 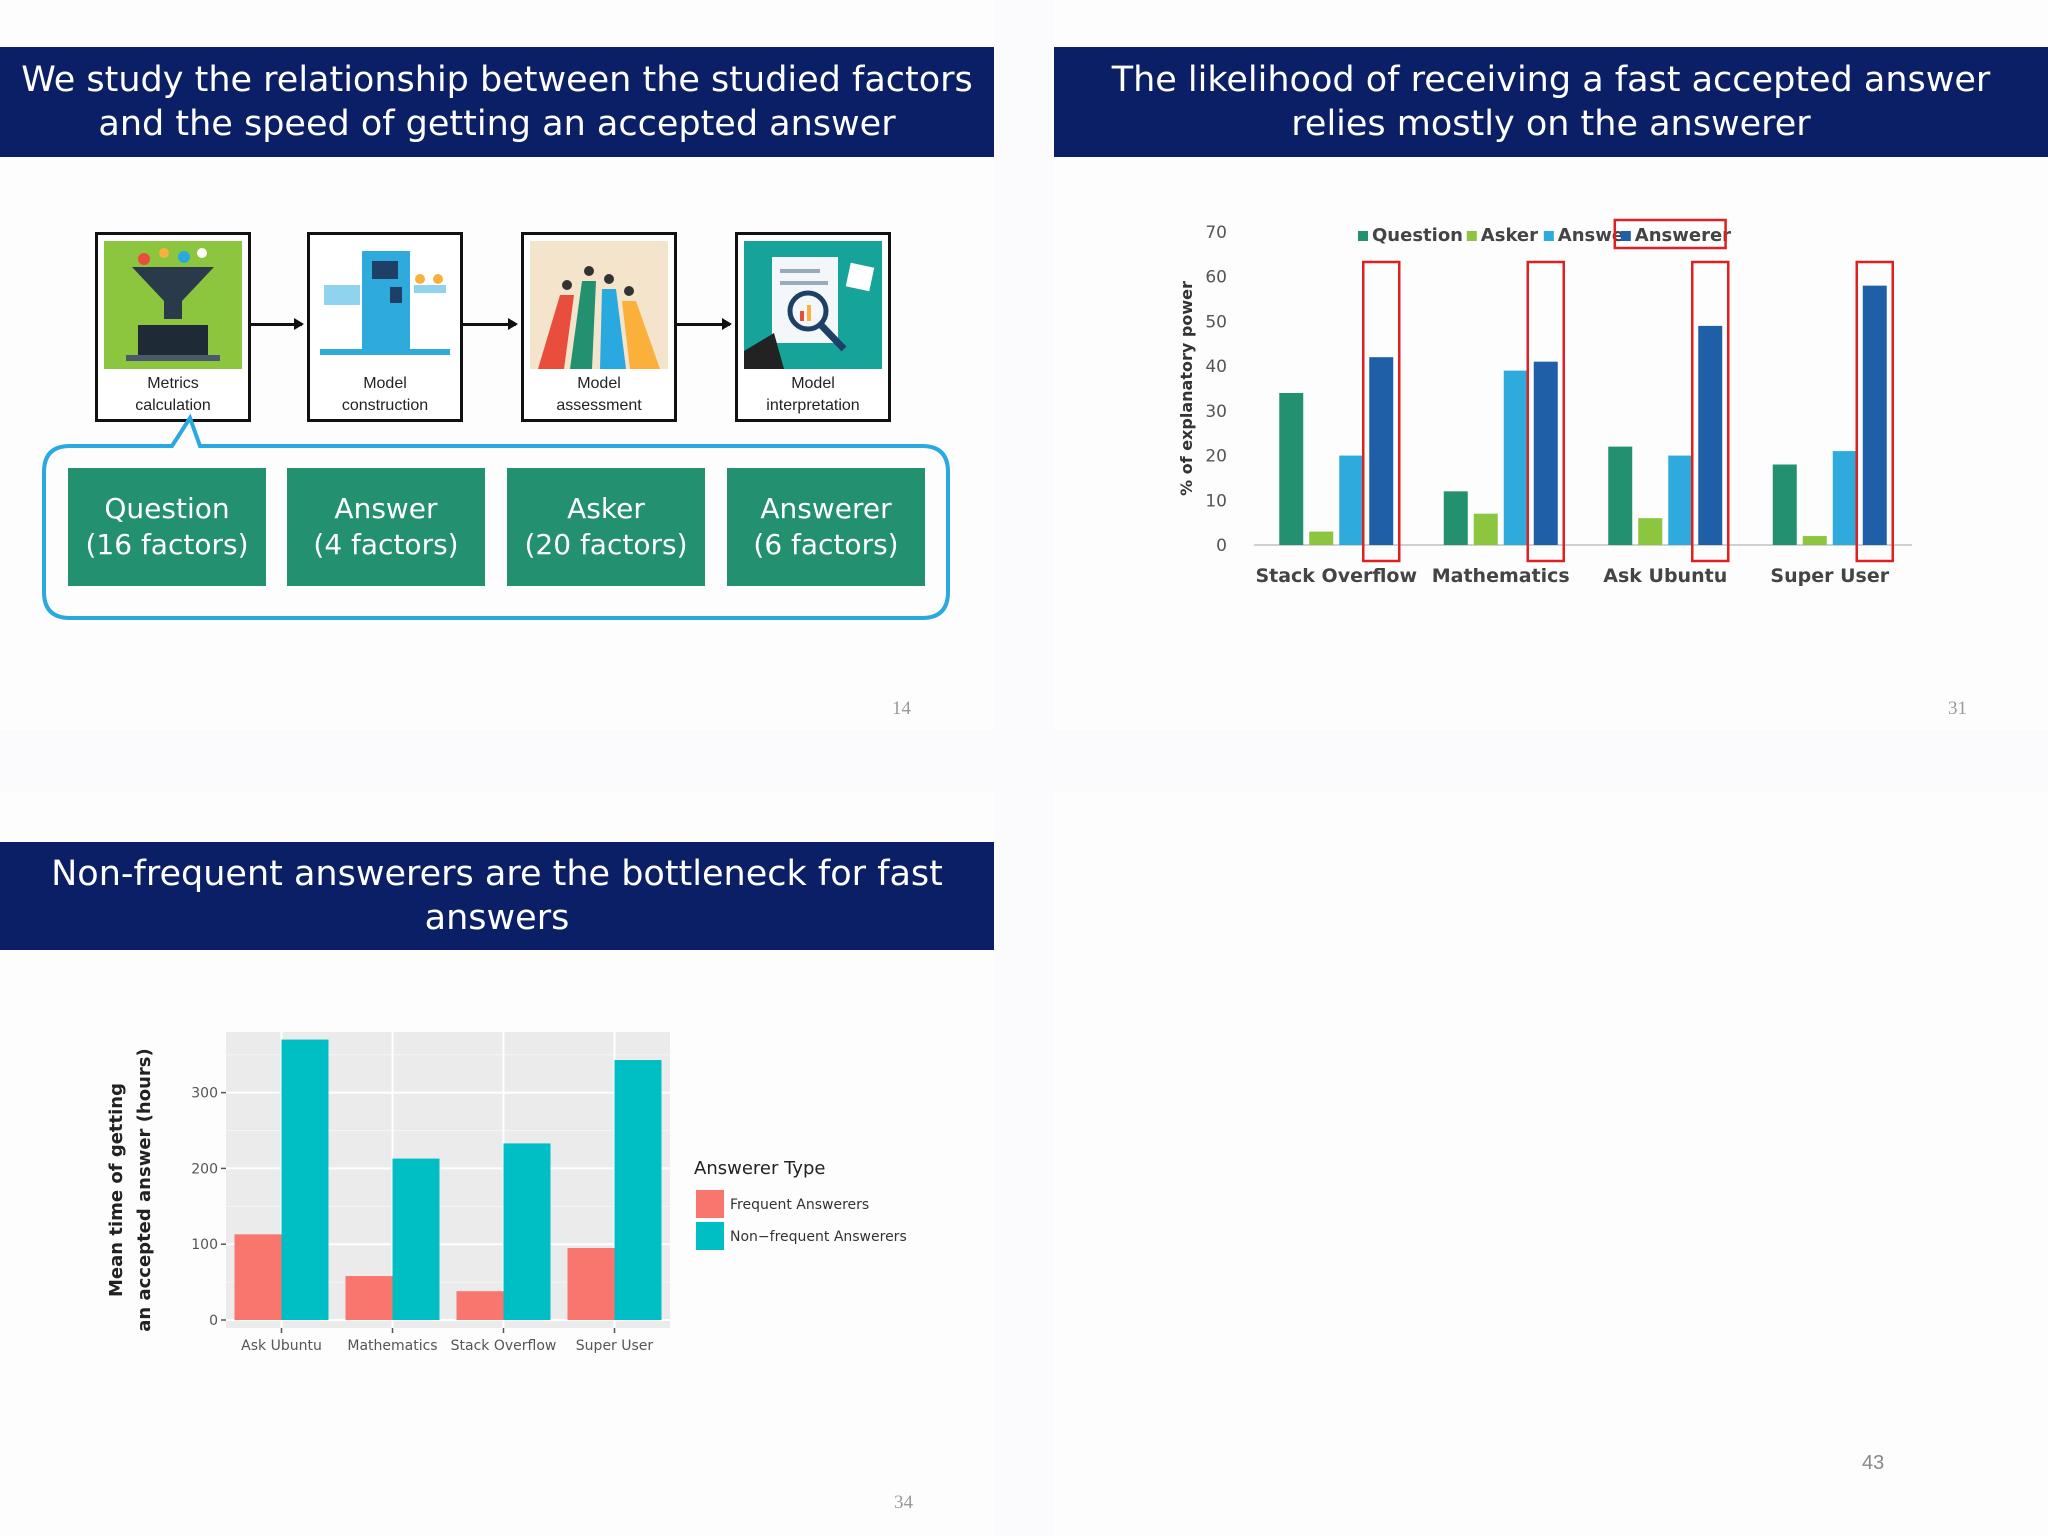 What do you see at coordinates (1216, 412) in the screenshot?
I see `y-tick-label: 30` at bounding box center [1216, 412].